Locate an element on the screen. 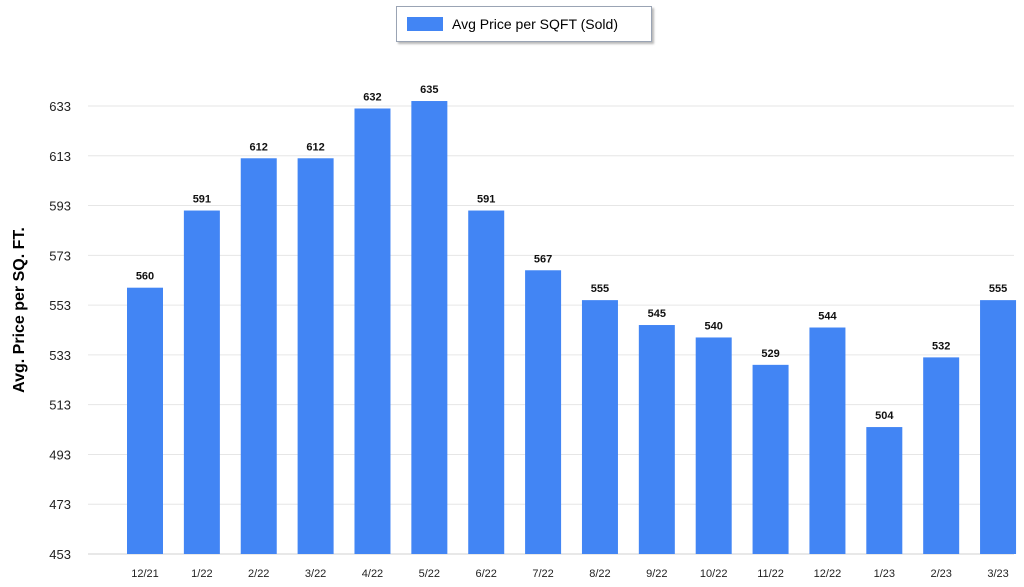  x-tick-label: 8/22 is located at coordinates (599, 574).